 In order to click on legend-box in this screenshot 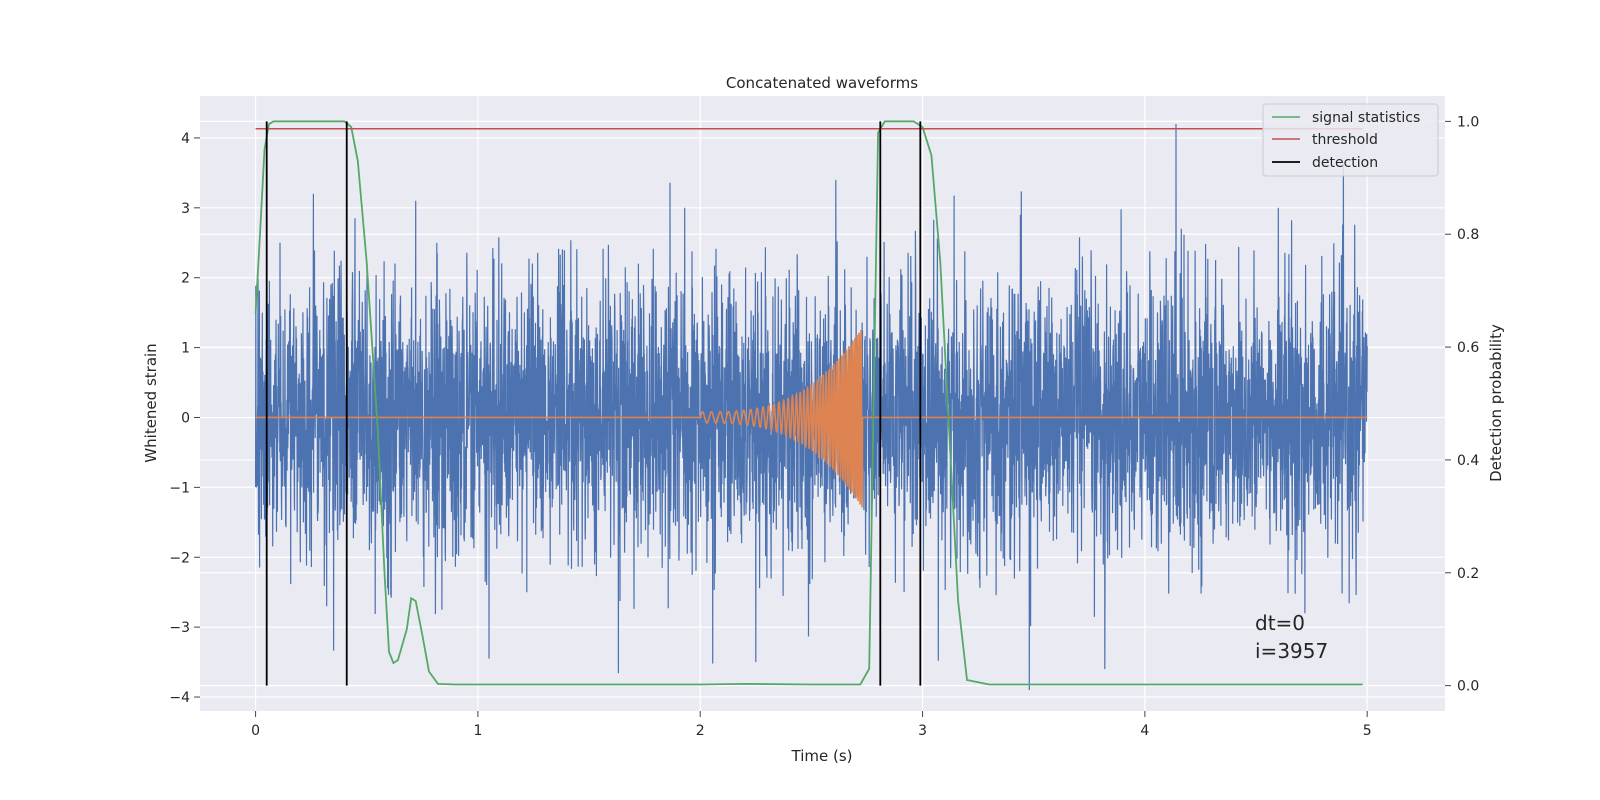, I will do `click(1350, 140)`.